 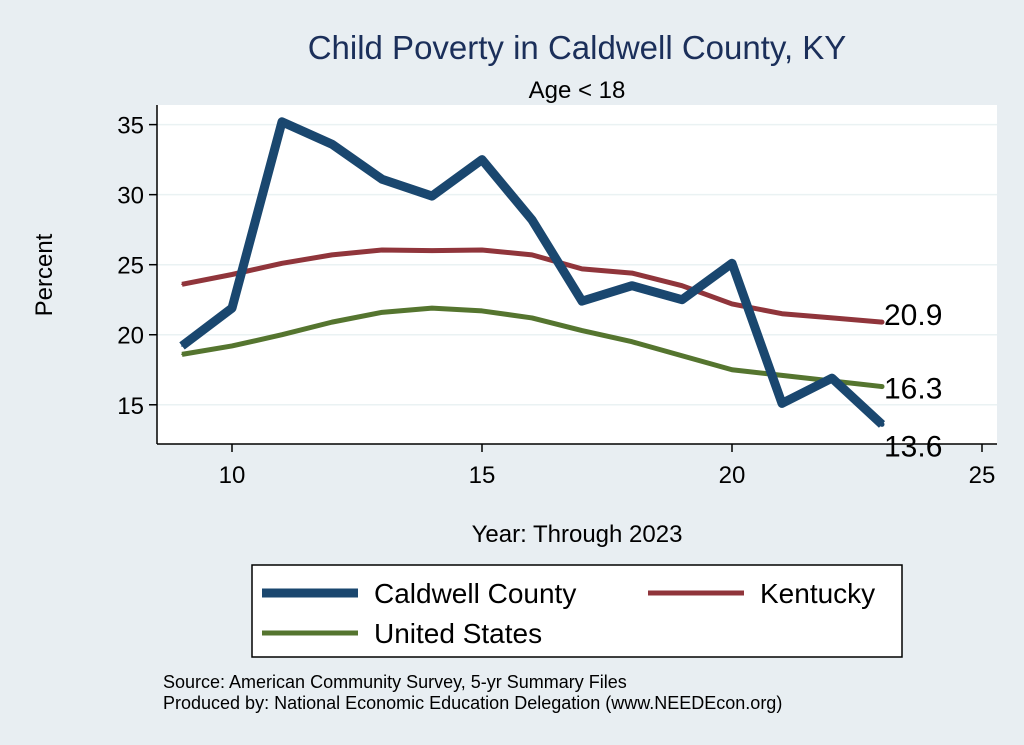 I want to click on chart-title: Child Poverty in Caldwell County, KY, so click(x=577, y=47).